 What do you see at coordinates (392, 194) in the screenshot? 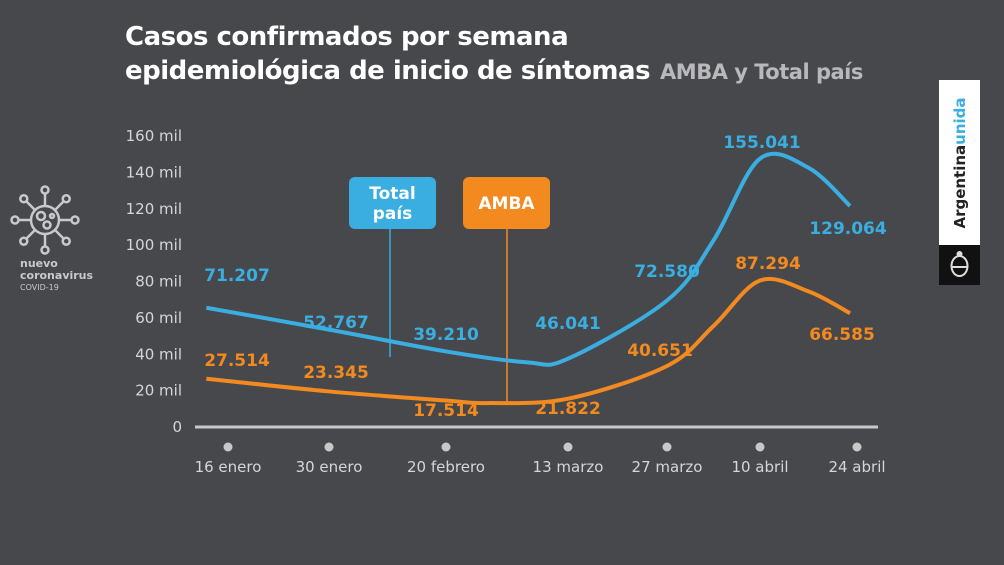
I see `legend-label: Total` at bounding box center [392, 194].